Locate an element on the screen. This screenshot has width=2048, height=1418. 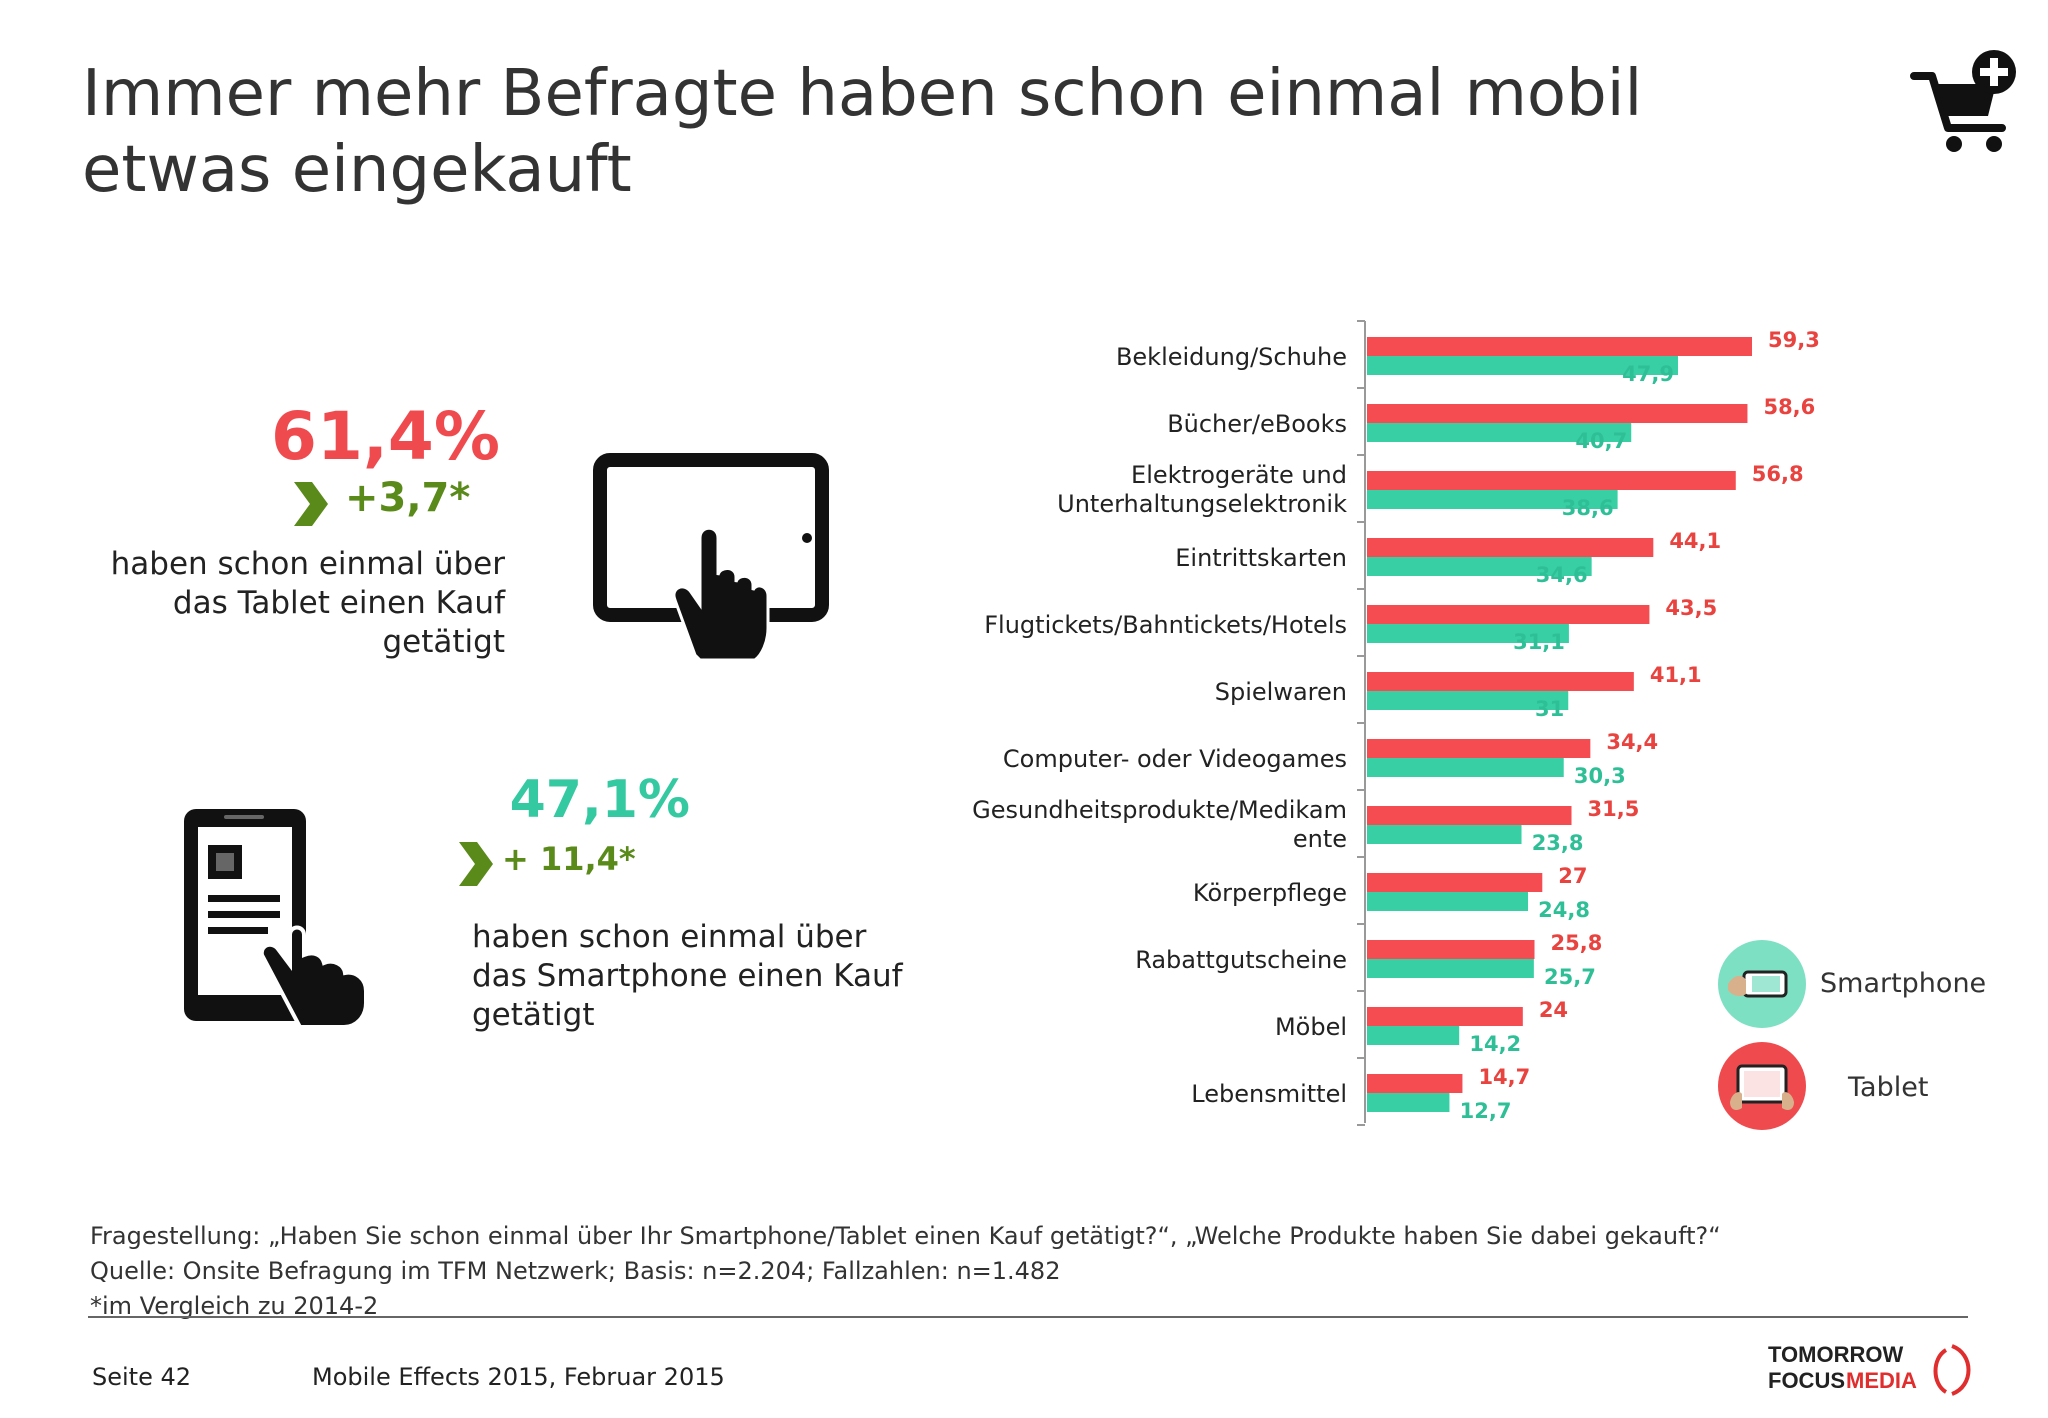
smartphone-touch-icon is located at coordinates (276, 919).